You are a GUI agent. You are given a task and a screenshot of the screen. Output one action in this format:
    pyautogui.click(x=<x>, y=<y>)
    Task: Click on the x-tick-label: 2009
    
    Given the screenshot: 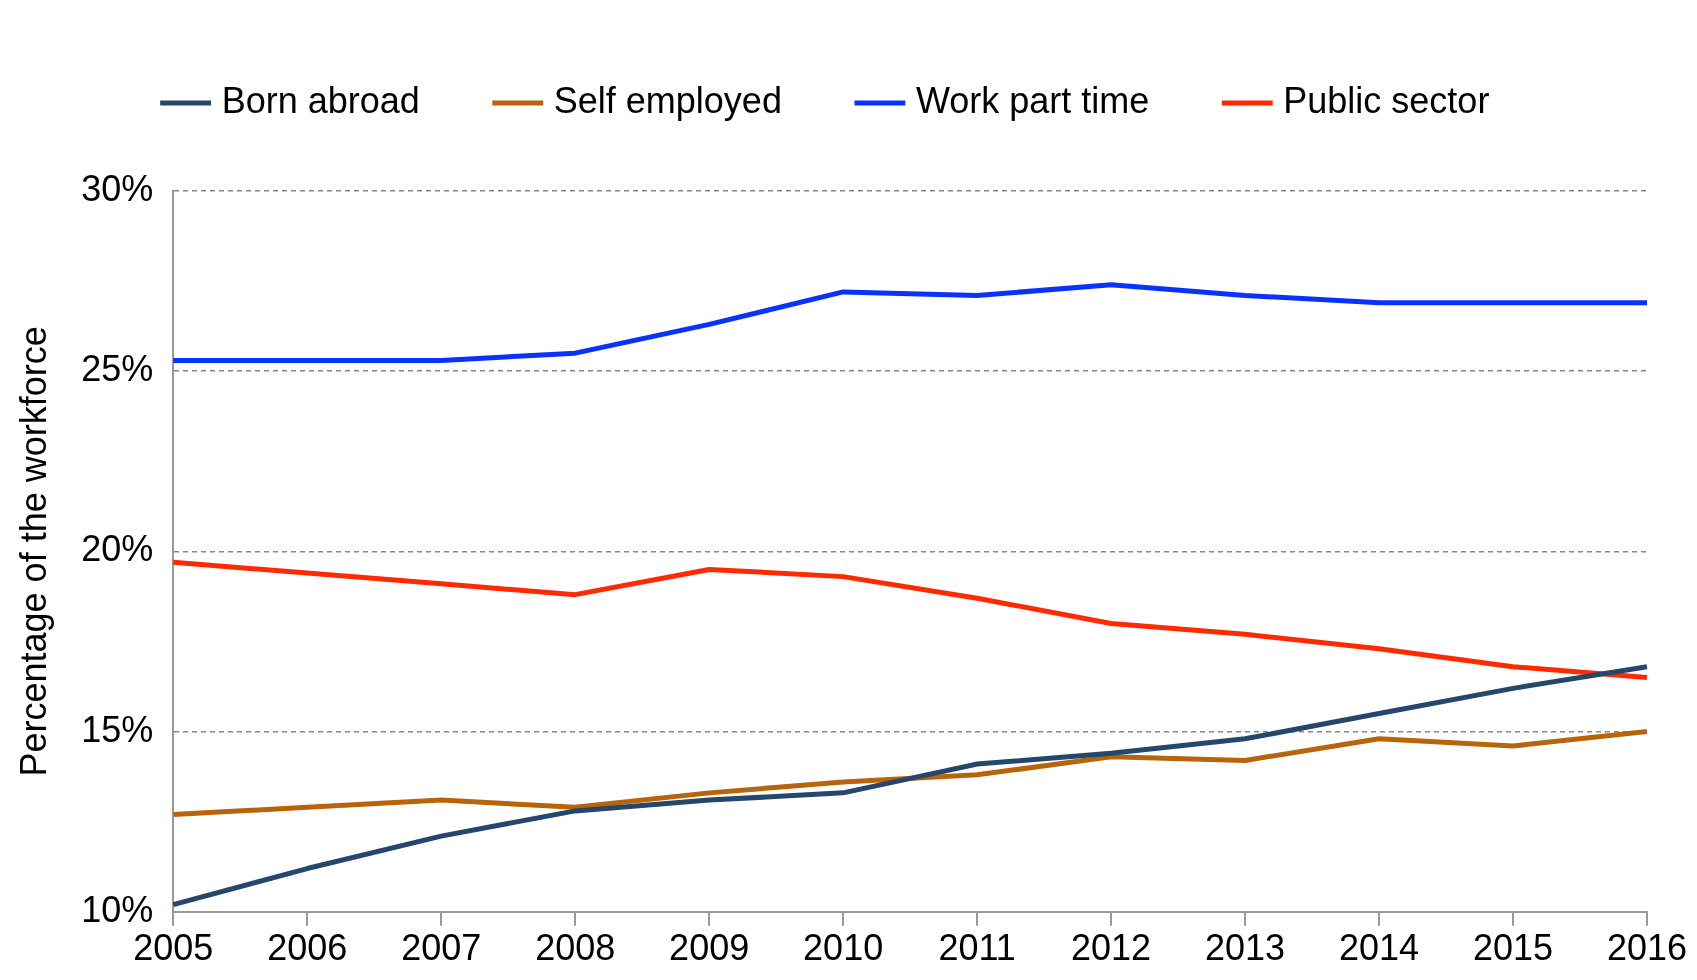 What is the action you would take?
    pyautogui.click(x=709, y=948)
    